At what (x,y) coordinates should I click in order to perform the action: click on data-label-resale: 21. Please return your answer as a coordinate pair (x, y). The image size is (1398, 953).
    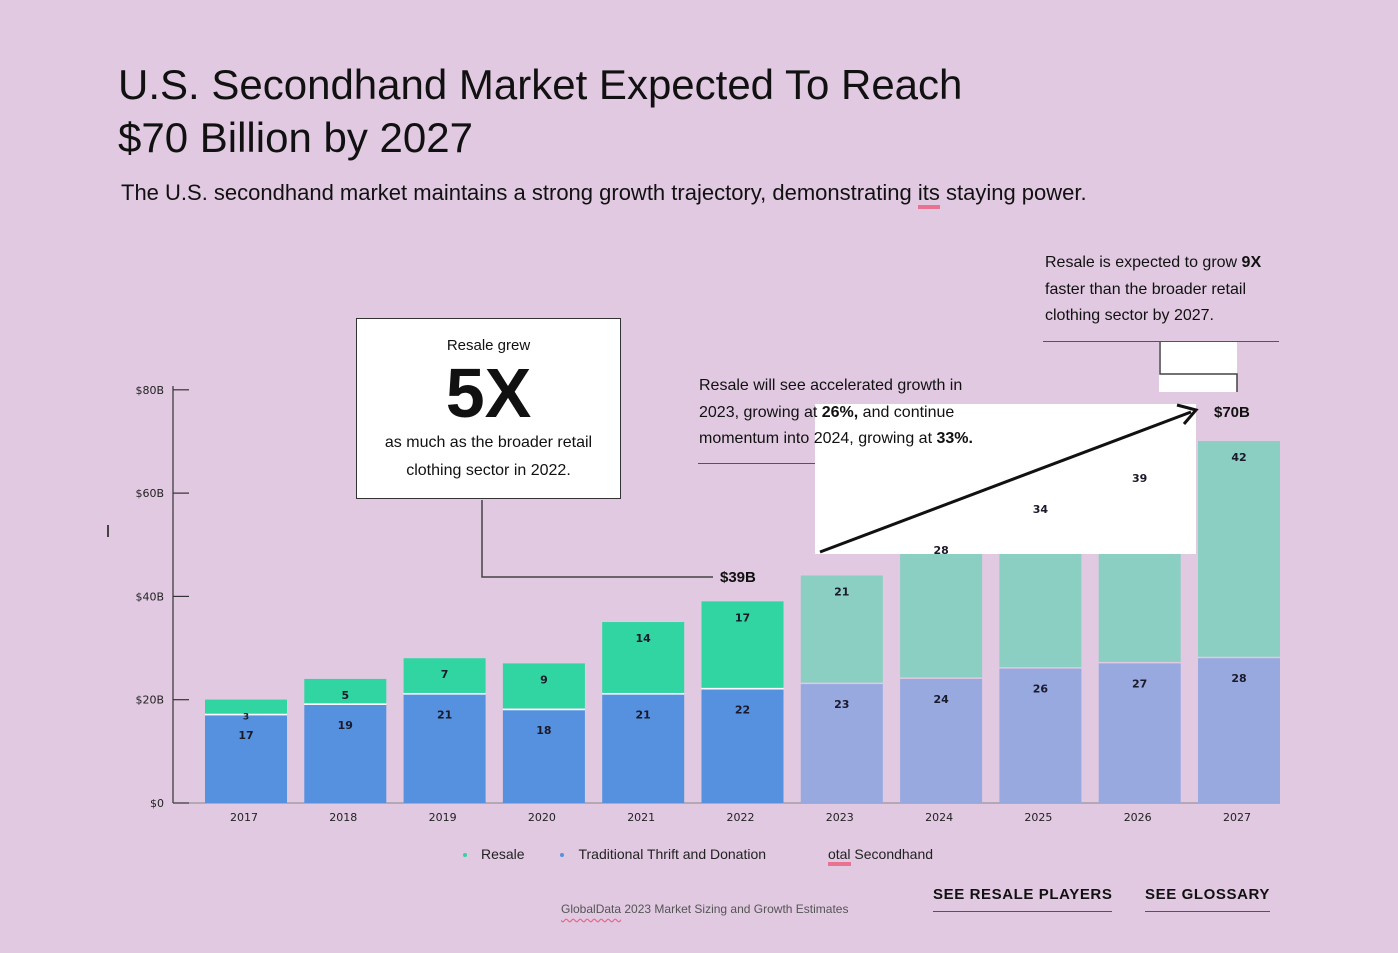
    Looking at the image, I should click on (841, 592).